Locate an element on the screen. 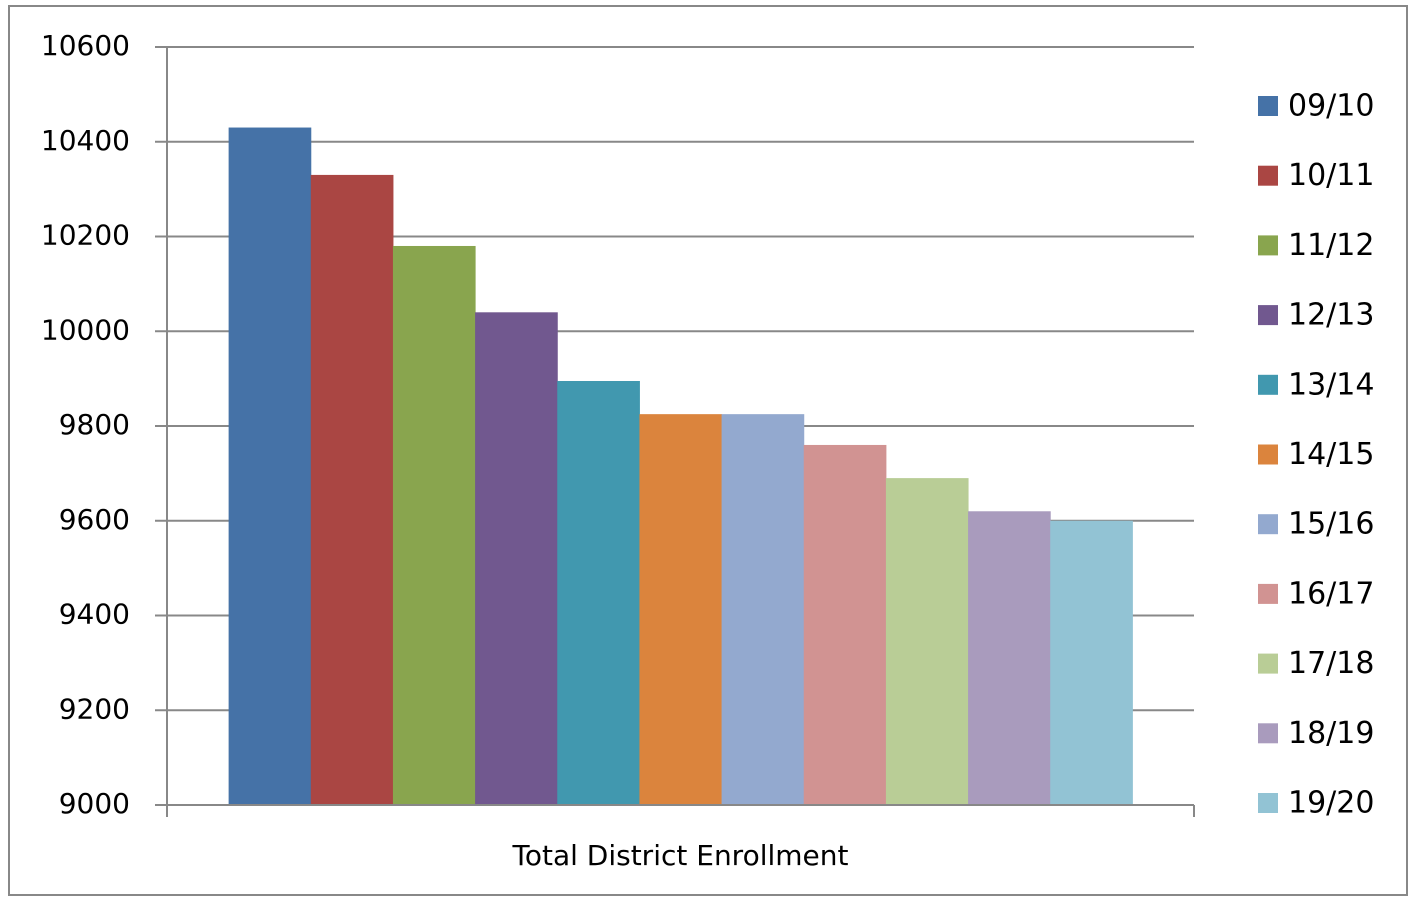 The height and width of the screenshot is (897, 1409). legend-label: 14/15 is located at coordinates (1331, 454).